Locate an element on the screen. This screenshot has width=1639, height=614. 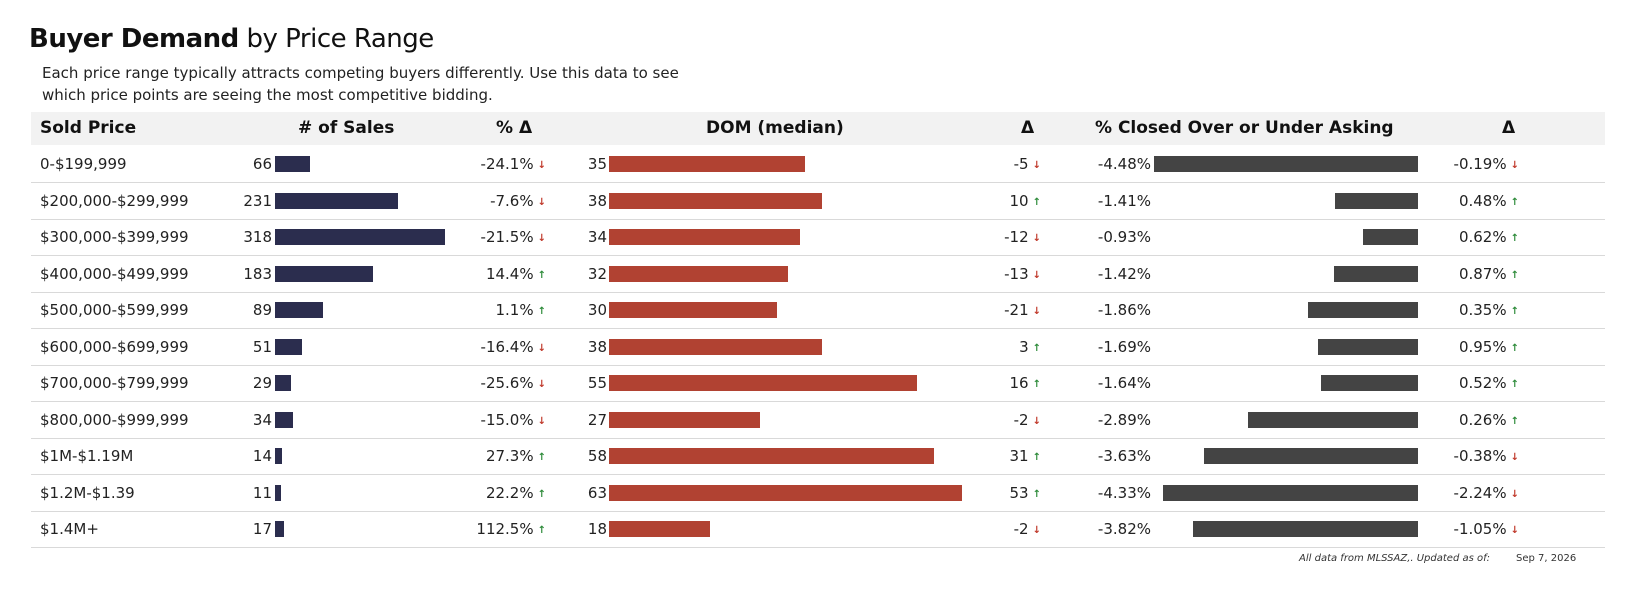
closed-value: -1.86% is located at coordinates (1124, 310).